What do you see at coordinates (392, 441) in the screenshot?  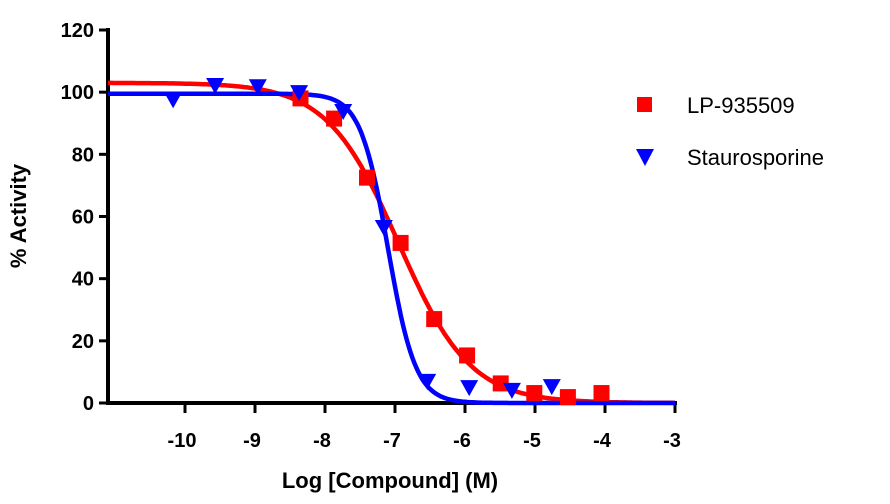 I see `x-tick-label: -7` at bounding box center [392, 441].